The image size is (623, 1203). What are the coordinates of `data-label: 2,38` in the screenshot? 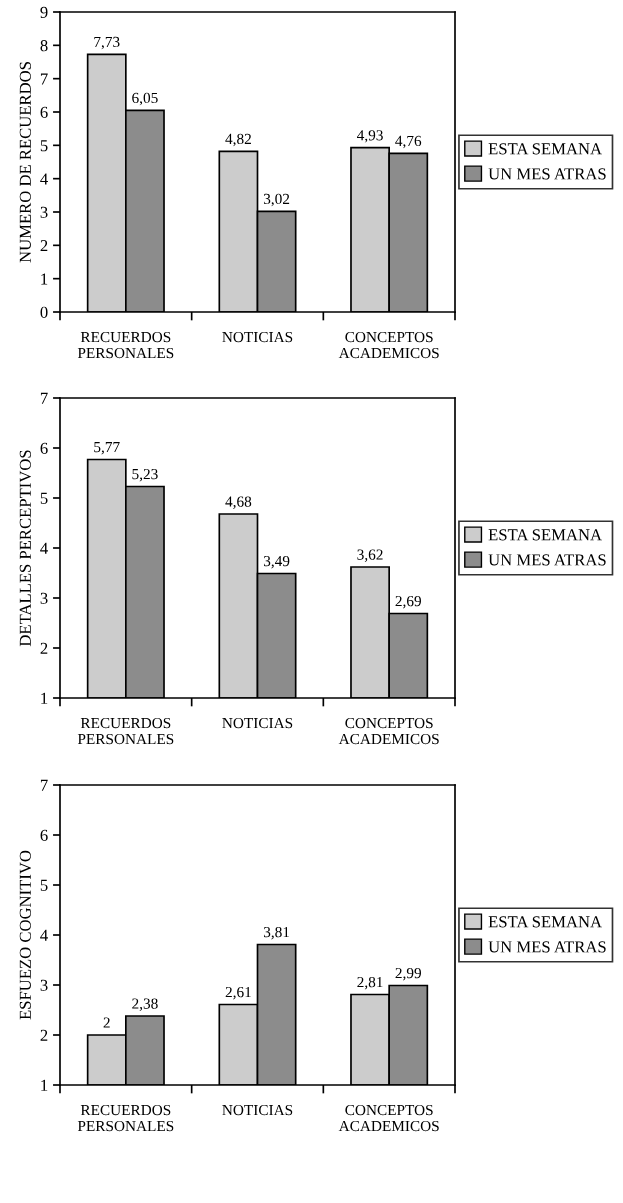 It's located at (145, 1004).